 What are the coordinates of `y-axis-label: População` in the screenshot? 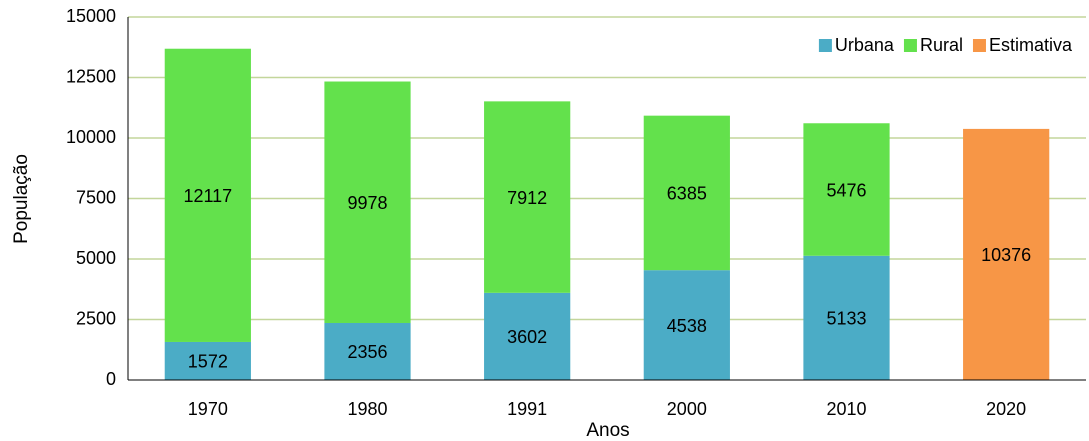 It's located at (21, 199).